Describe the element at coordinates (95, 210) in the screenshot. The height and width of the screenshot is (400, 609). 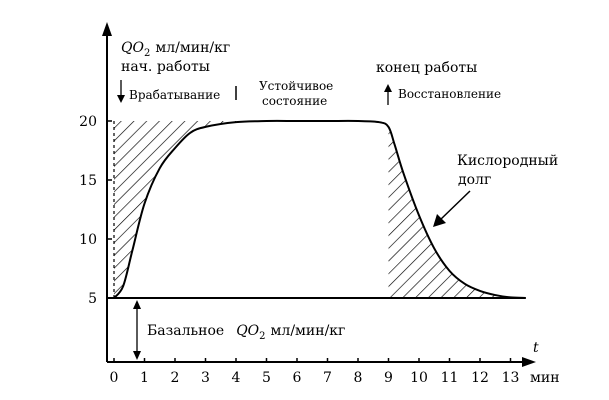
I see `y-ticks: 5 10 15 20` at that location.